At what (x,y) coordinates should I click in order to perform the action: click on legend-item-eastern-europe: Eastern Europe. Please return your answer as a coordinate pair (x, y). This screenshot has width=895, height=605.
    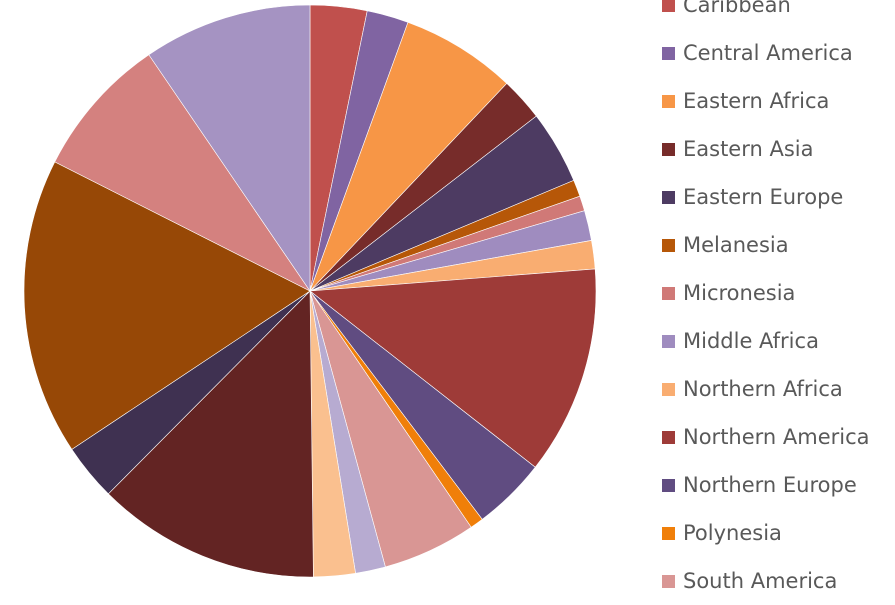
    Looking at the image, I should click on (766, 197).